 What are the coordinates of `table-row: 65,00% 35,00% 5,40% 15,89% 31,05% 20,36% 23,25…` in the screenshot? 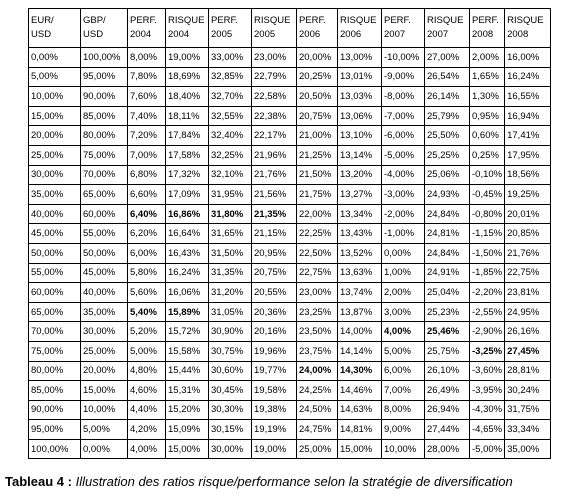 It's located at (290, 312).